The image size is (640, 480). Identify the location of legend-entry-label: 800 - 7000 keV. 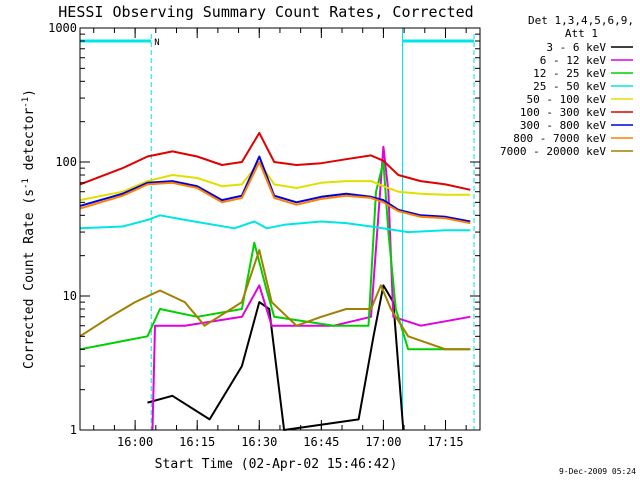
(559, 138).